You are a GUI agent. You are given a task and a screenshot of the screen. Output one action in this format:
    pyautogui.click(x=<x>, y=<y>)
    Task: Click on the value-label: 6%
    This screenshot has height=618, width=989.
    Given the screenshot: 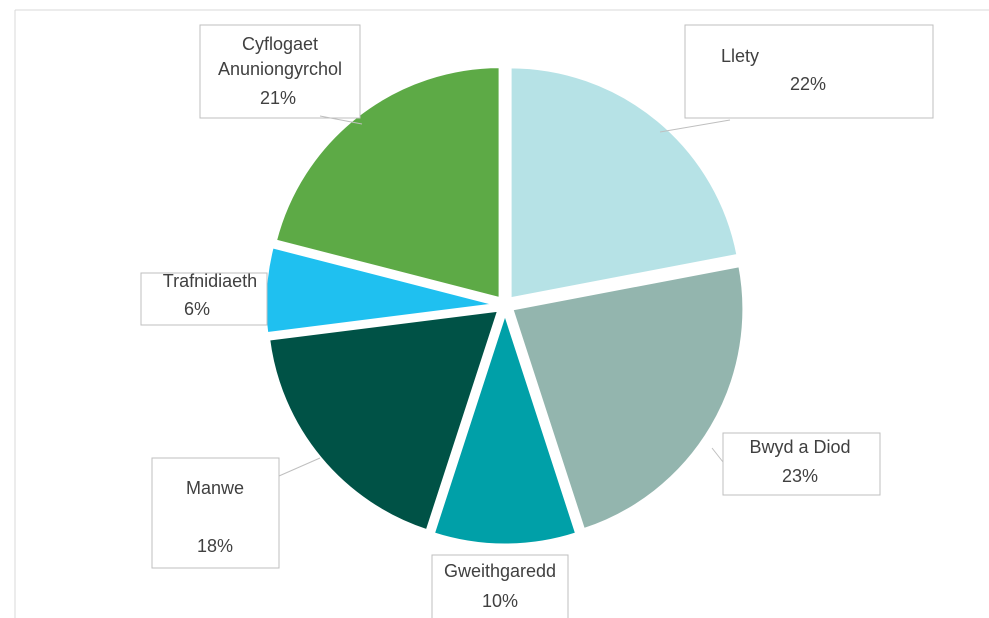 What is the action you would take?
    pyautogui.click(x=197, y=309)
    